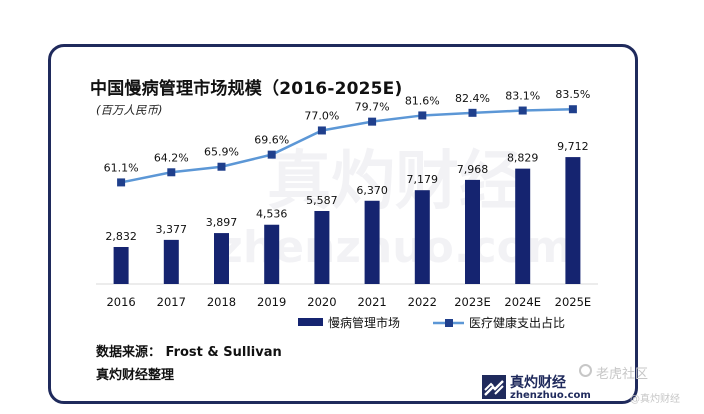  Describe the element at coordinates (189, 352) in the screenshot. I see `data-source: 数据来源： Frost & Sullivan` at that location.